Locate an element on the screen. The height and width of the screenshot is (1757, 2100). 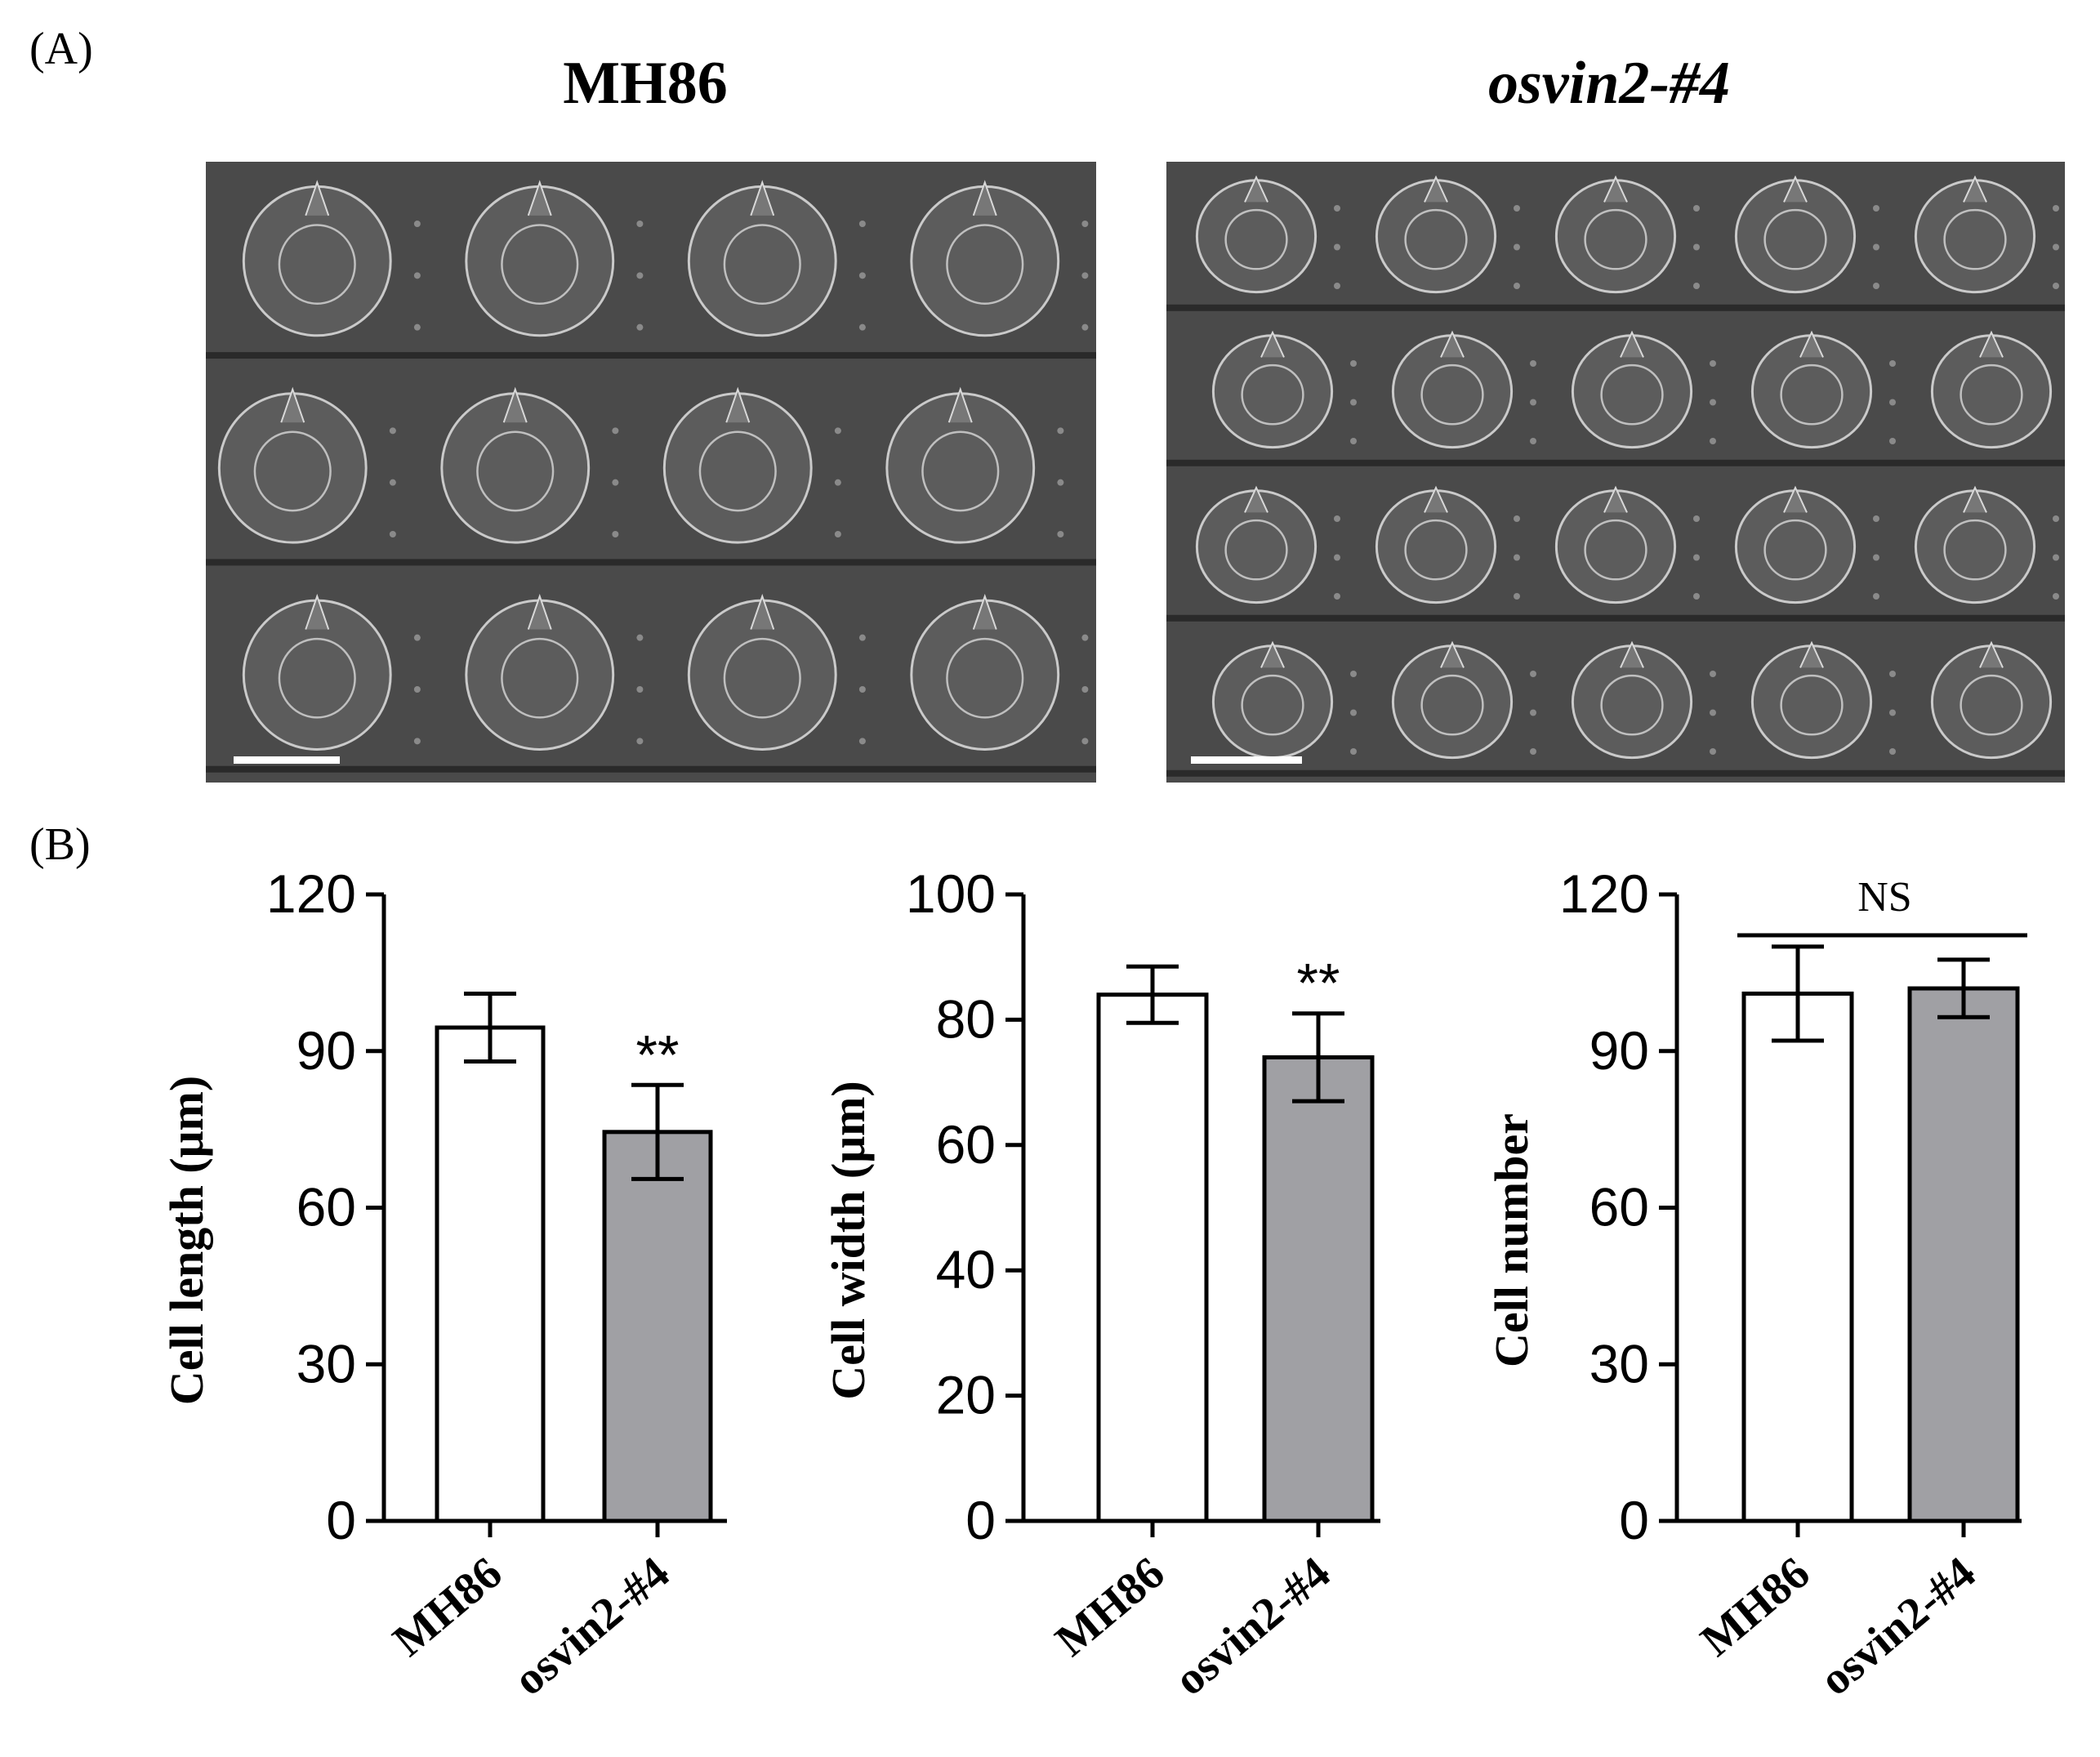
y-tick-label: 20 is located at coordinates (966, 1395).